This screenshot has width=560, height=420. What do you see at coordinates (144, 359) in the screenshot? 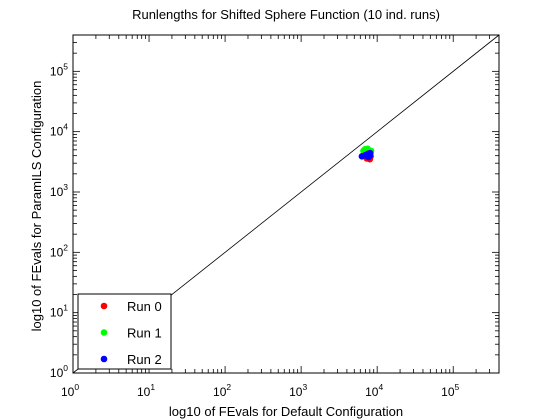
I see `legend-label: Run 2` at bounding box center [144, 359].